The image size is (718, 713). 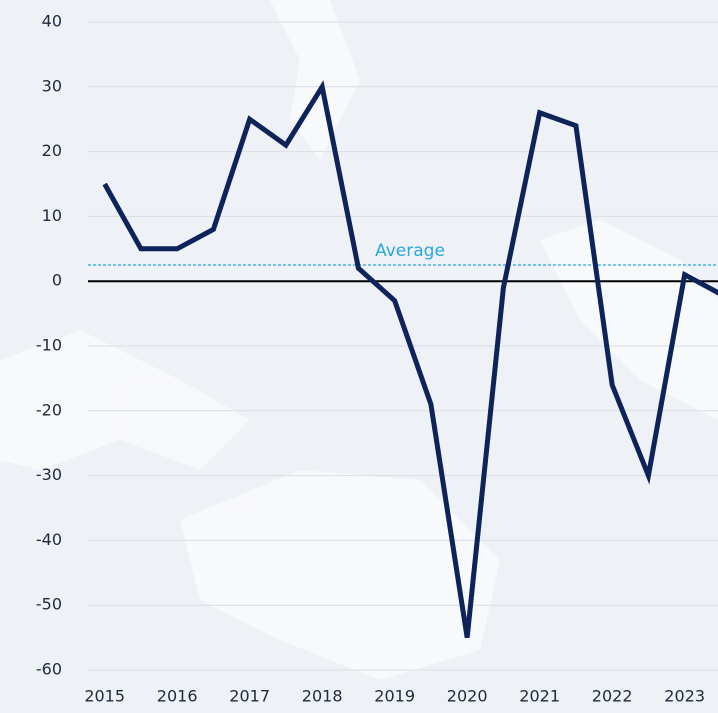 What do you see at coordinates (467, 696) in the screenshot?
I see `x-tick-label: 2020` at bounding box center [467, 696].